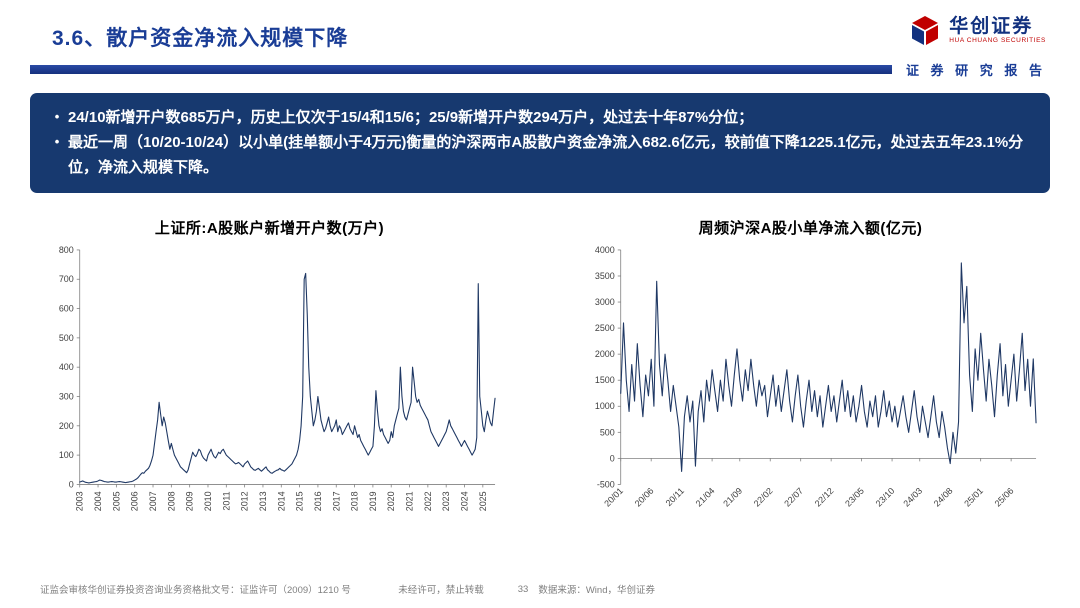  I want to click on svg-text: 21/04, so click(705, 497).